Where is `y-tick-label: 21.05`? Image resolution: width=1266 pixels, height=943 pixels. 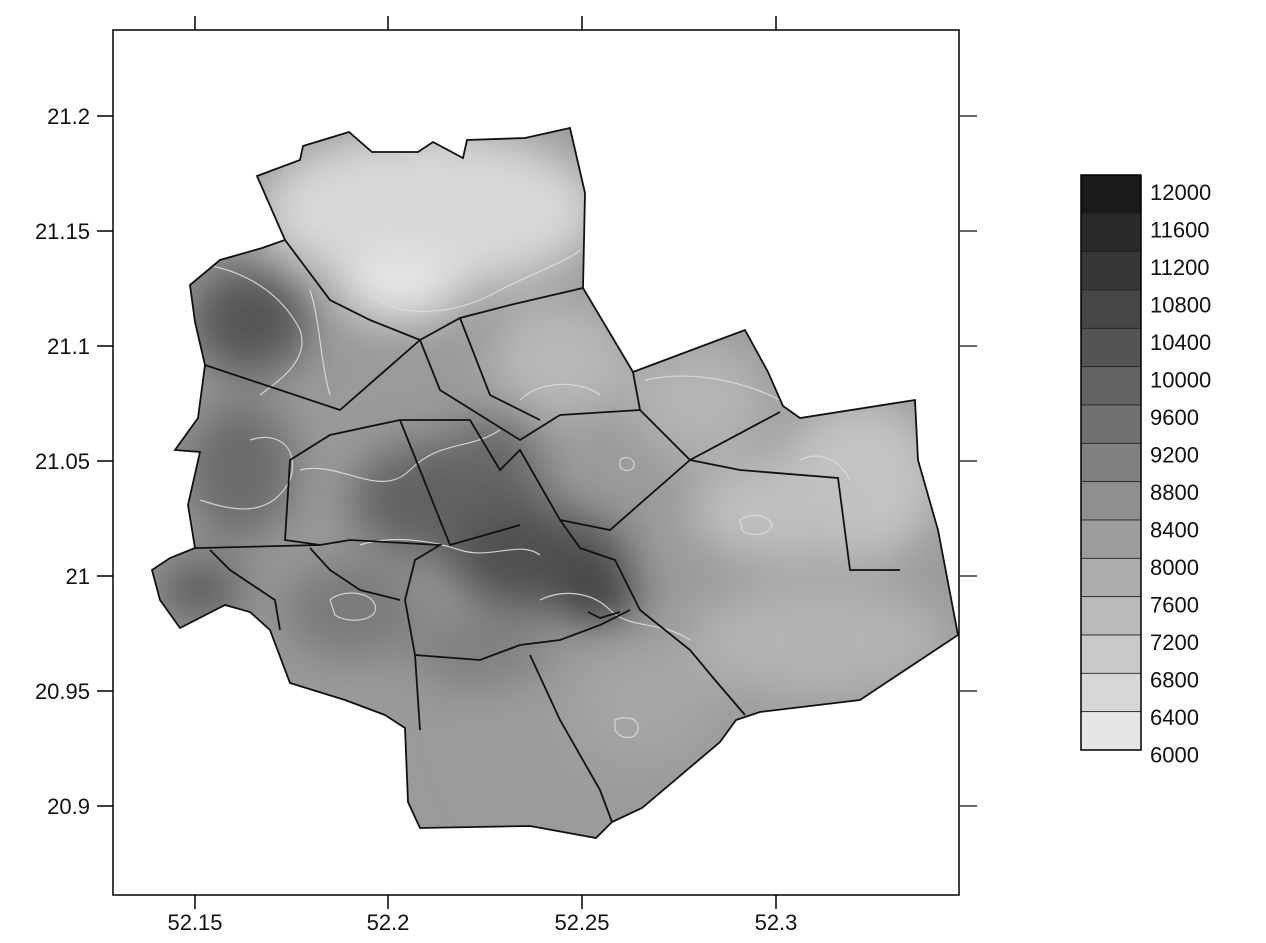 y-tick-label: 21.05 is located at coordinates (62, 461).